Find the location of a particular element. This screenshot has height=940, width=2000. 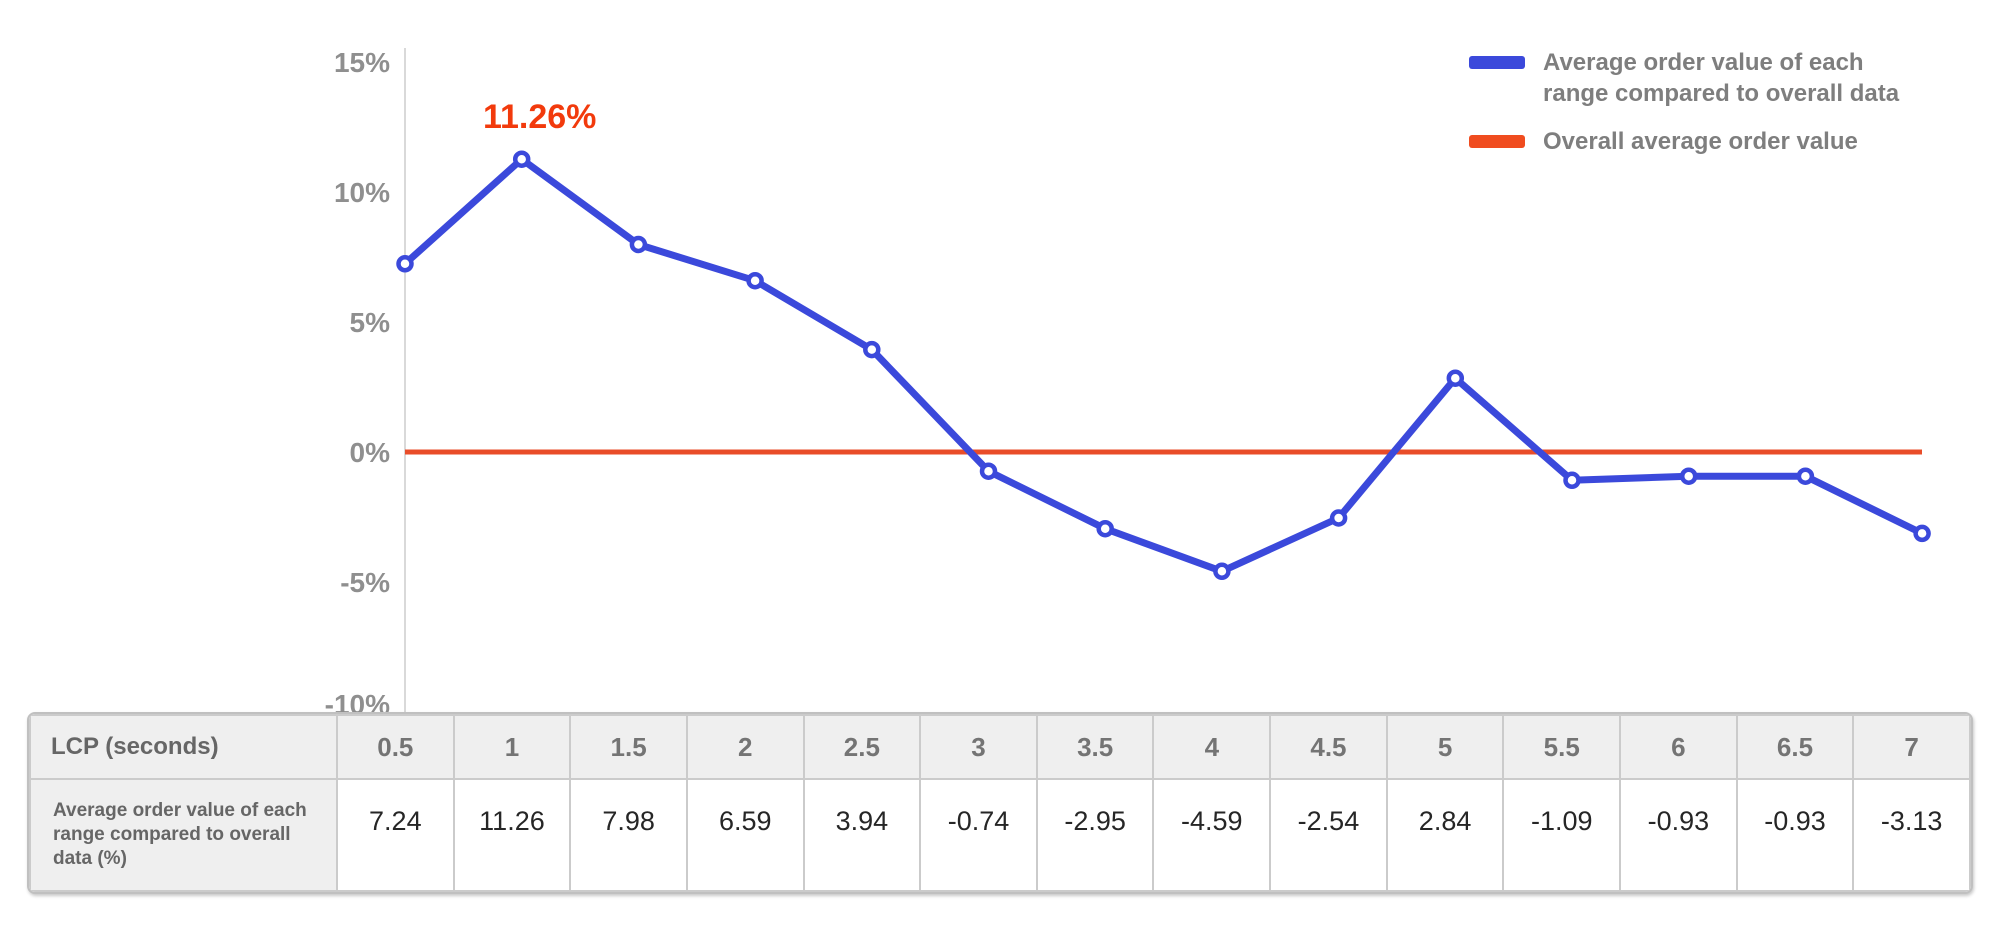

lcp-header-cell: 4.5 is located at coordinates (1328, 747).